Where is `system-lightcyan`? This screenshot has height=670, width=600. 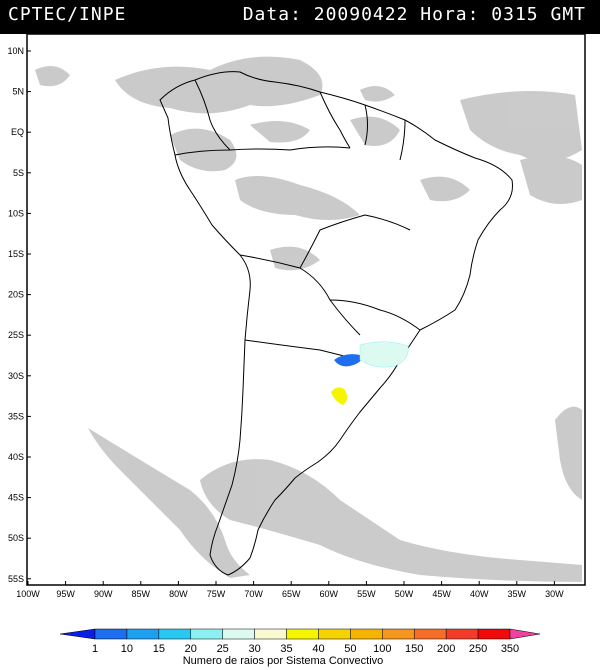
system-lightcyan is located at coordinates (384, 354).